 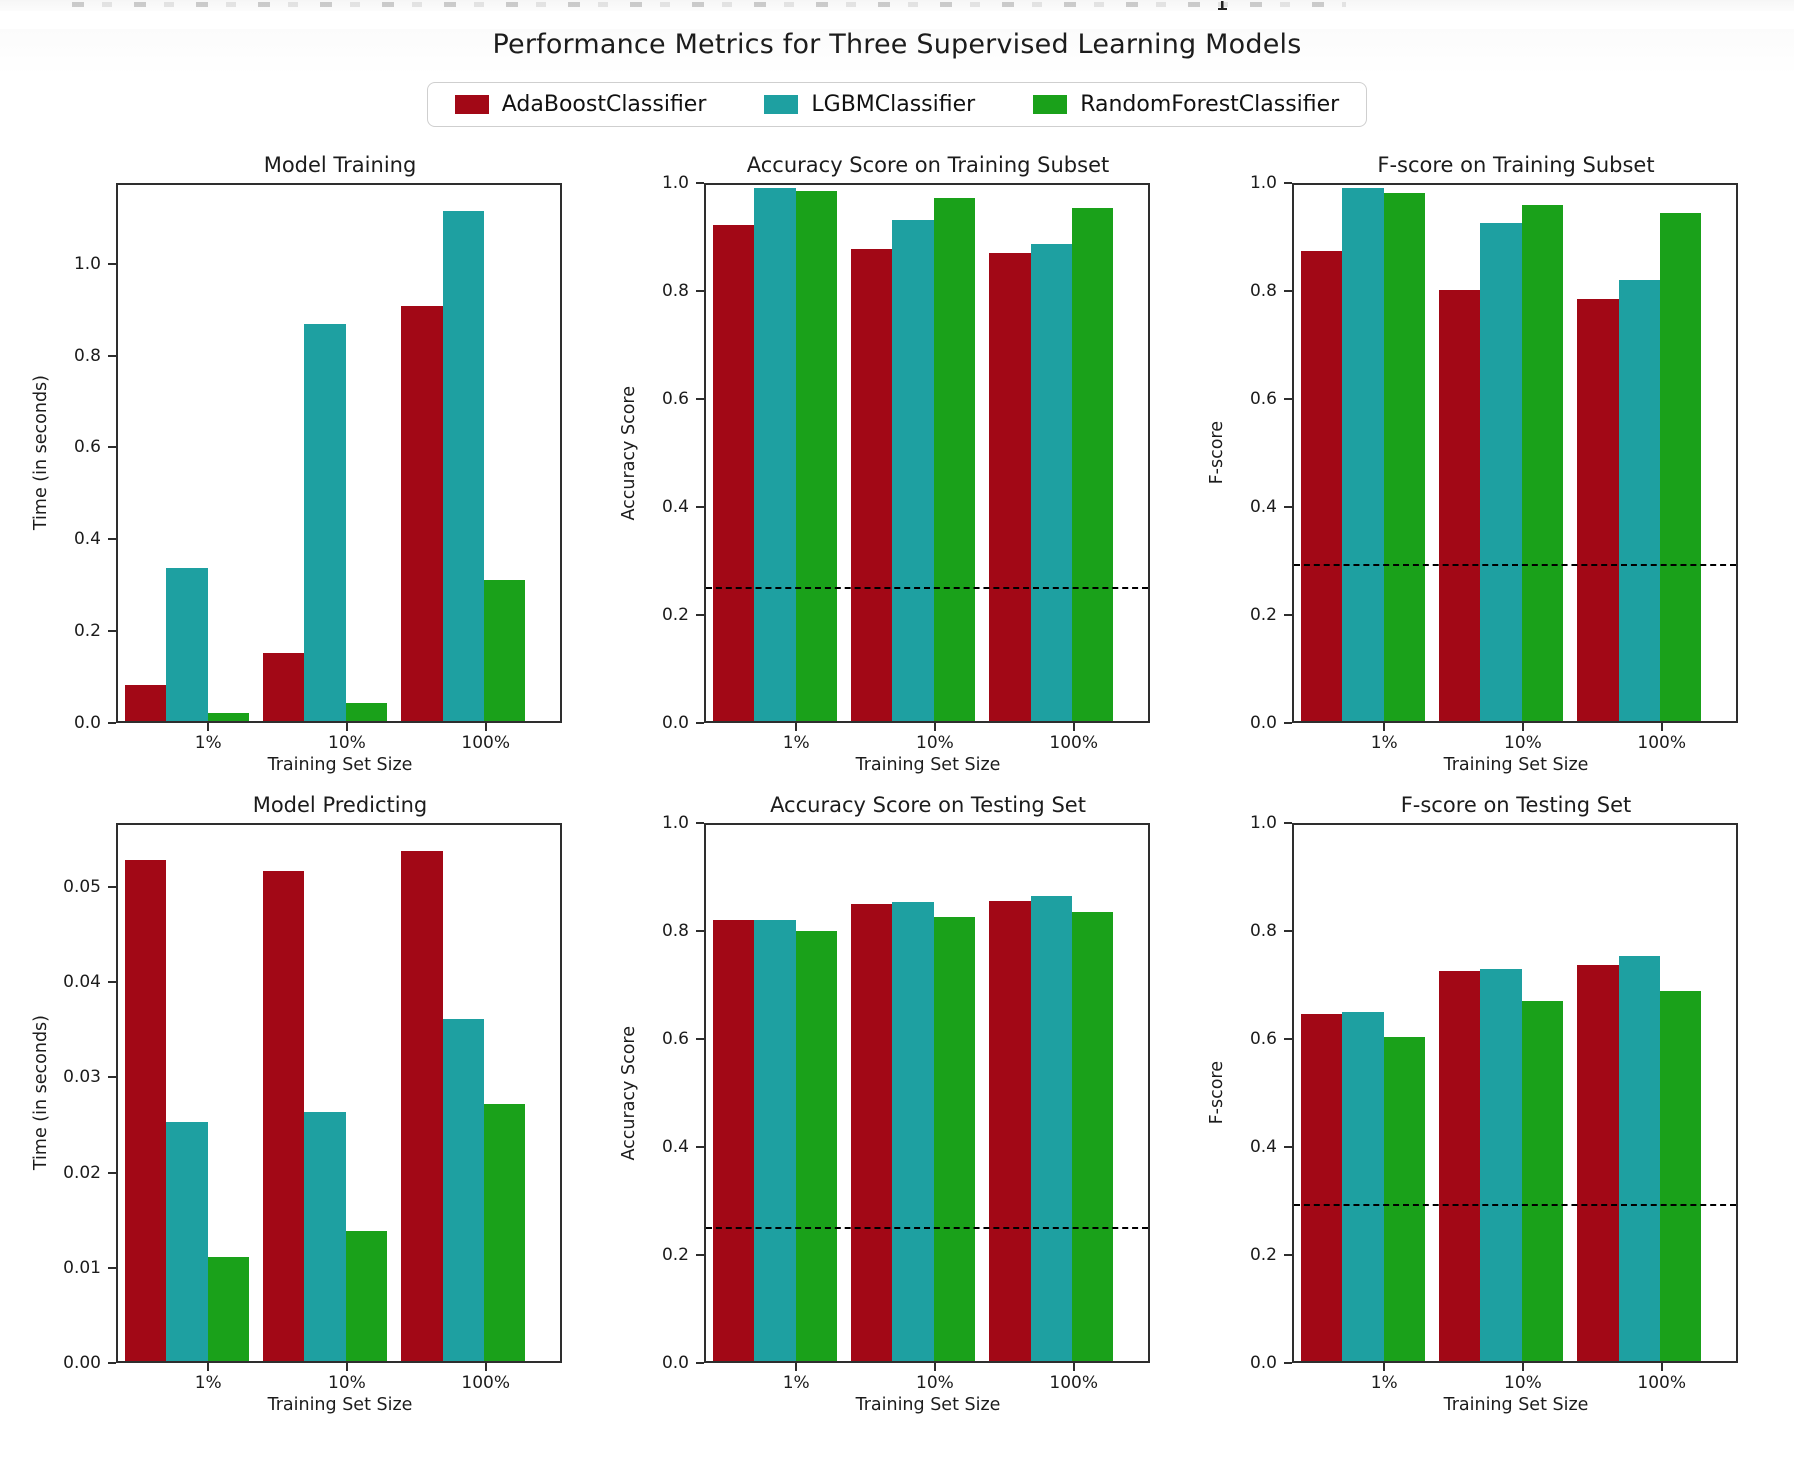 I want to click on y-tick-label: 1.0, so click(x=1263, y=823).